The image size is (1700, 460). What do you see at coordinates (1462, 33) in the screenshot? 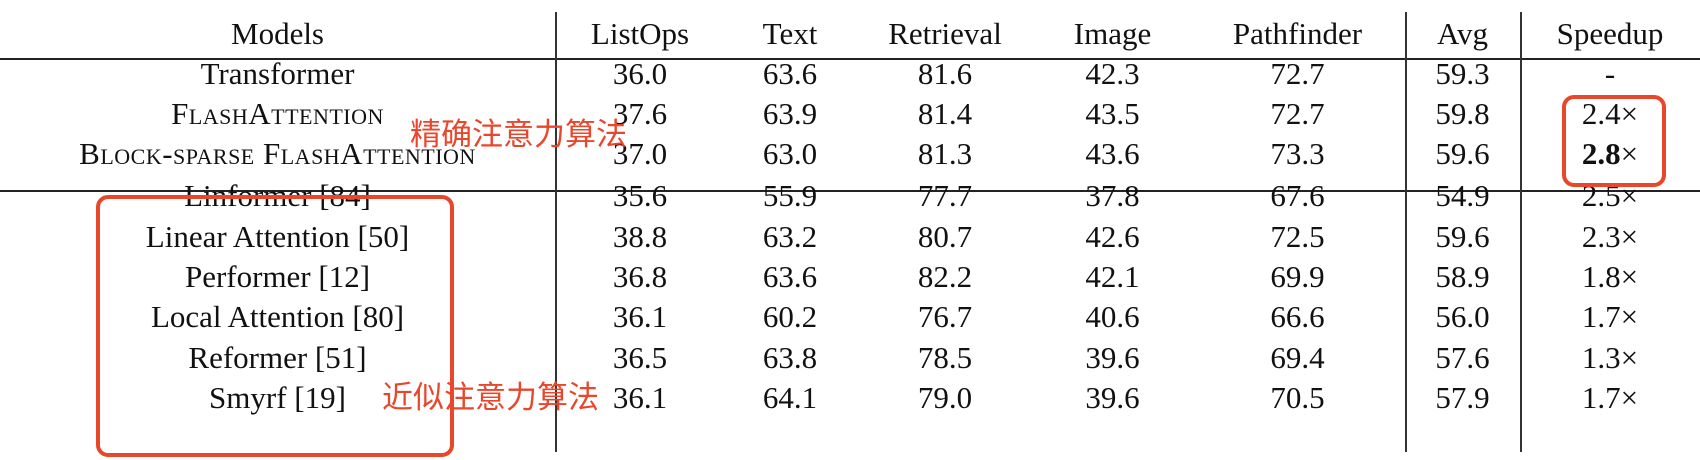
I see `header-avg: Avg` at bounding box center [1462, 33].